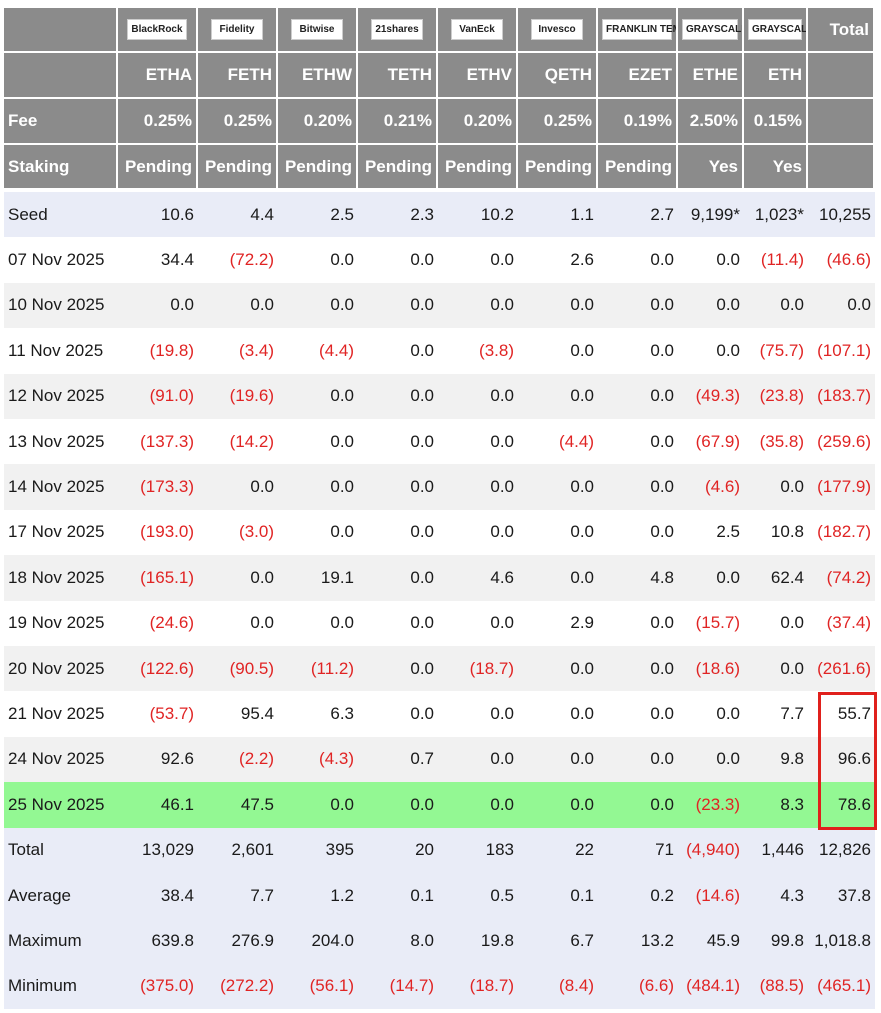  Describe the element at coordinates (776, 578) in the screenshot. I see `cell-value: 62.4` at that location.